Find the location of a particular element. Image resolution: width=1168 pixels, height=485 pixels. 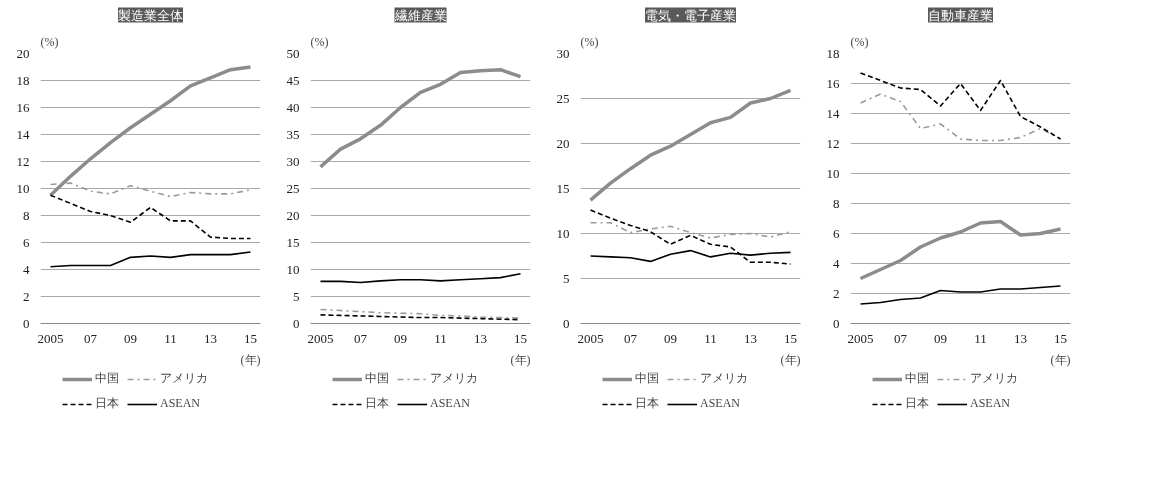

y-tick-label: 35 is located at coordinates (293, 134).